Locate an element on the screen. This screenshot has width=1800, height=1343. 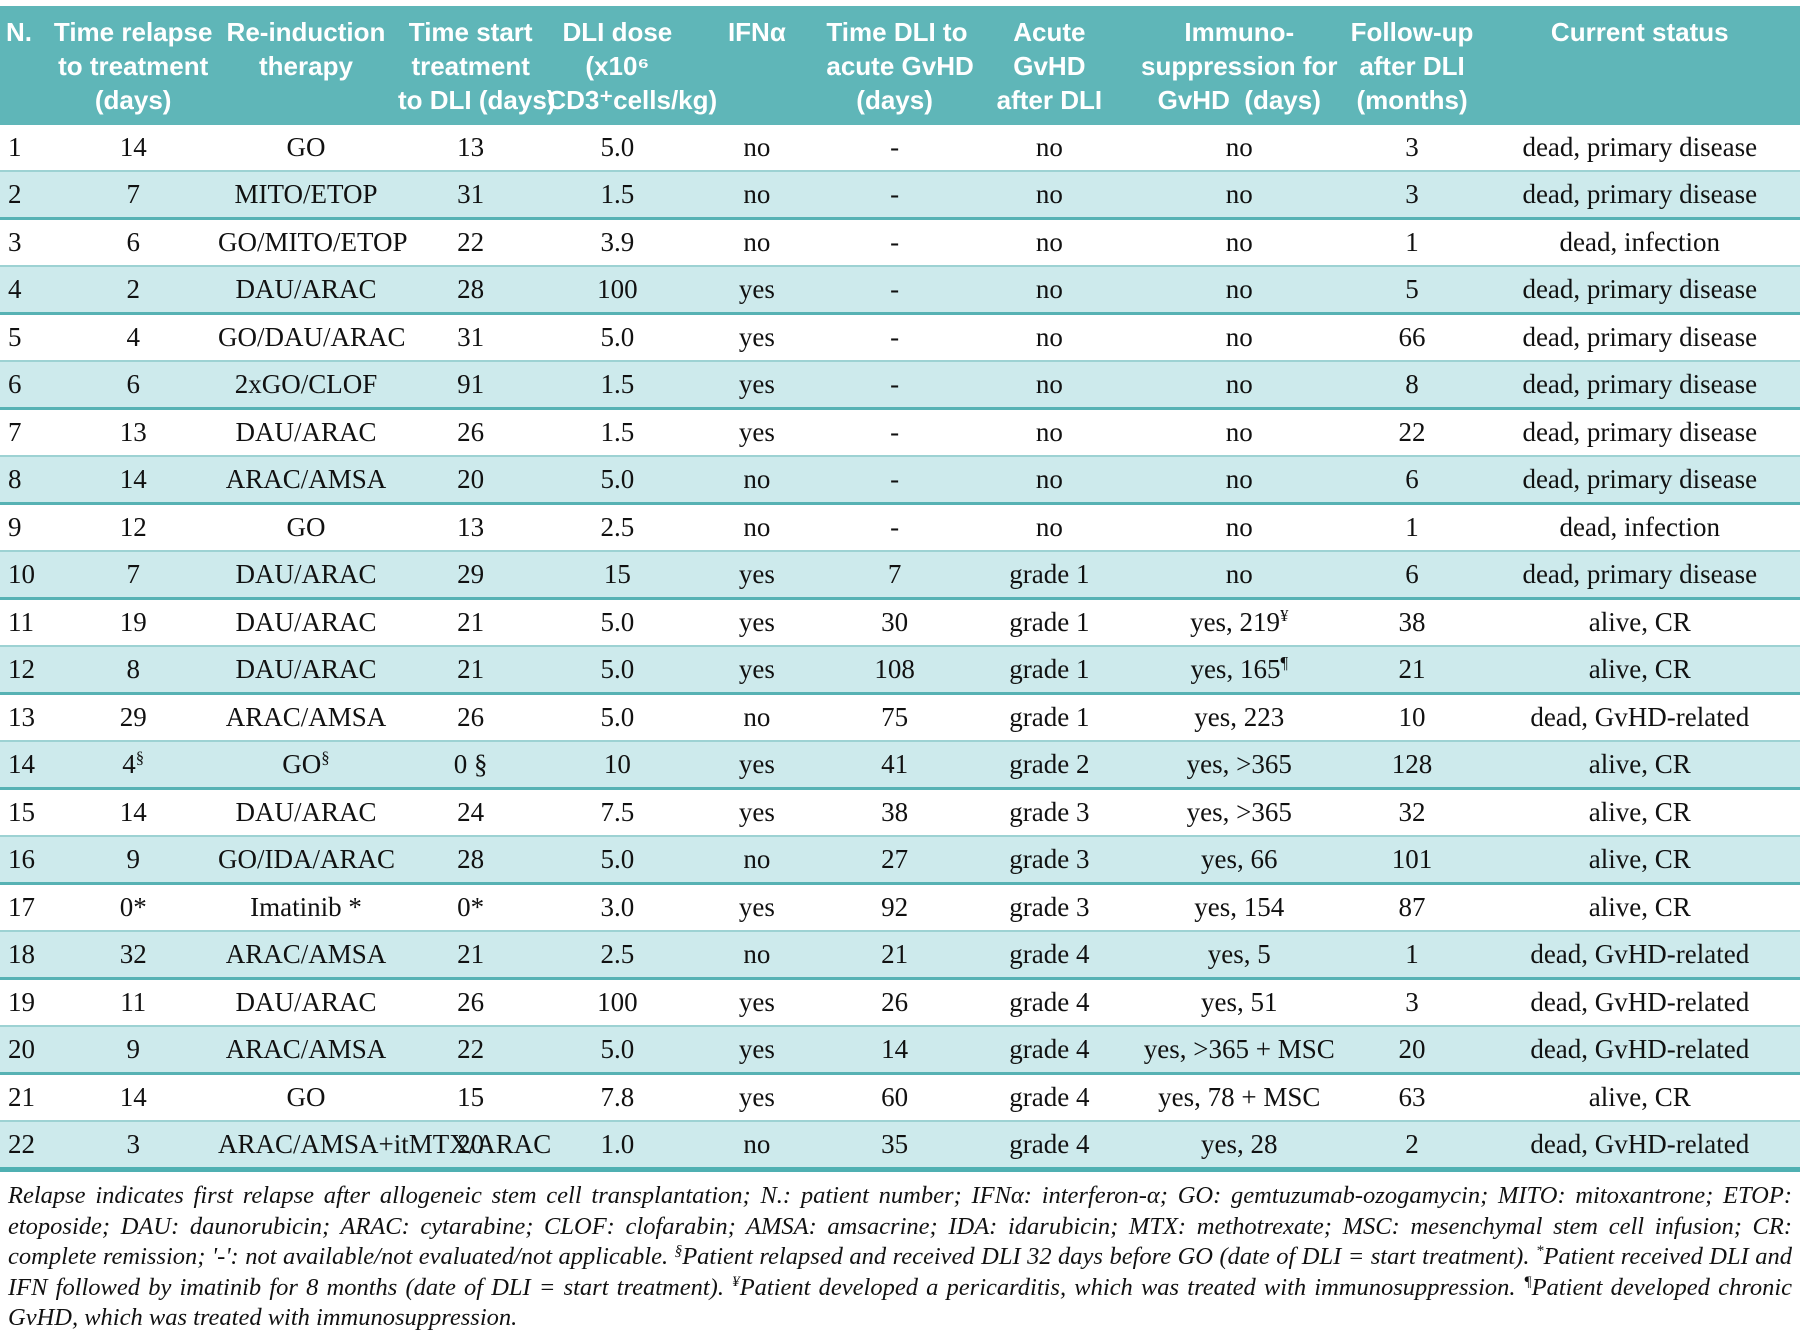
table-cell: 20 is located at coordinates (471, 1144).